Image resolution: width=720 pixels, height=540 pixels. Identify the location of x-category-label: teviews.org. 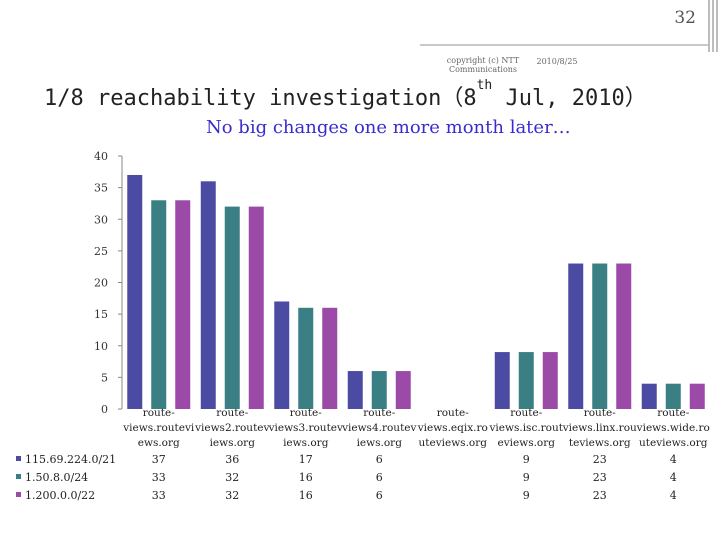
(600, 443).